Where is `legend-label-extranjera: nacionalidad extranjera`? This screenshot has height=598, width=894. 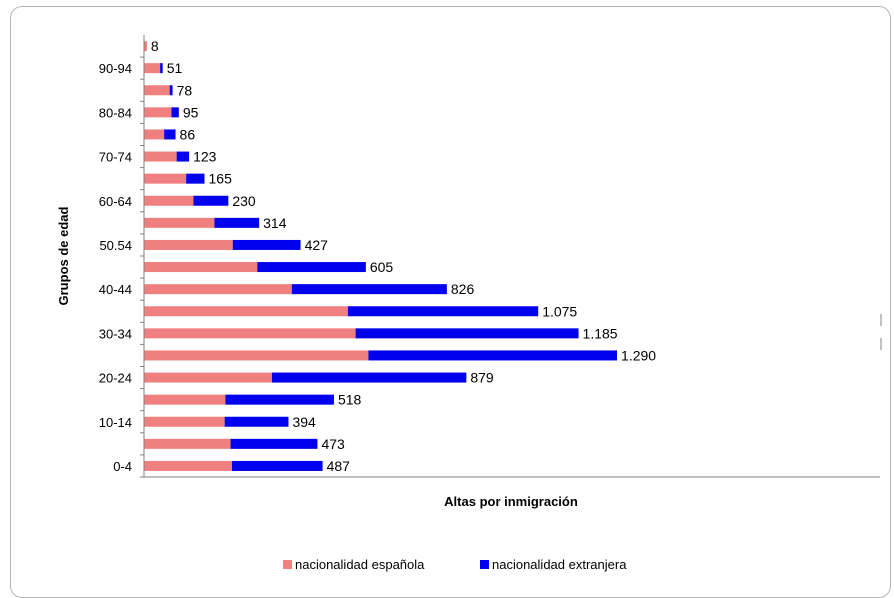
legend-label-extranjera: nacionalidad extranjera is located at coordinates (559, 564).